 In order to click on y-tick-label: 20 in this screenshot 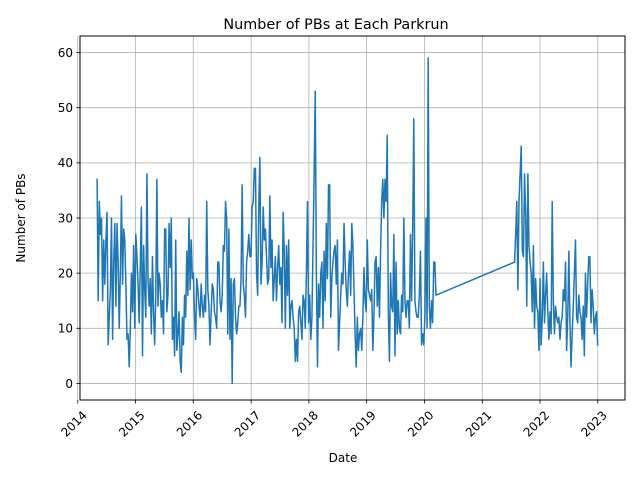, I will do `click(65, 273)`.